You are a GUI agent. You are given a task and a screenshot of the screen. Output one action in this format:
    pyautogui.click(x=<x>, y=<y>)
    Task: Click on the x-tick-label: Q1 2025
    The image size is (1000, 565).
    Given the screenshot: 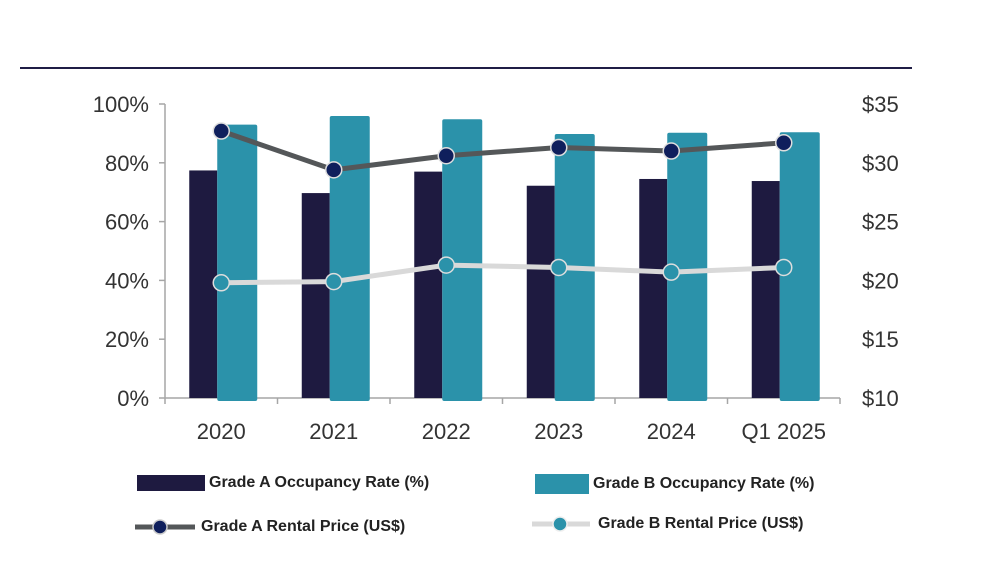 What is the action you would take?
    pyautogui.click(x=784, y=431)
    